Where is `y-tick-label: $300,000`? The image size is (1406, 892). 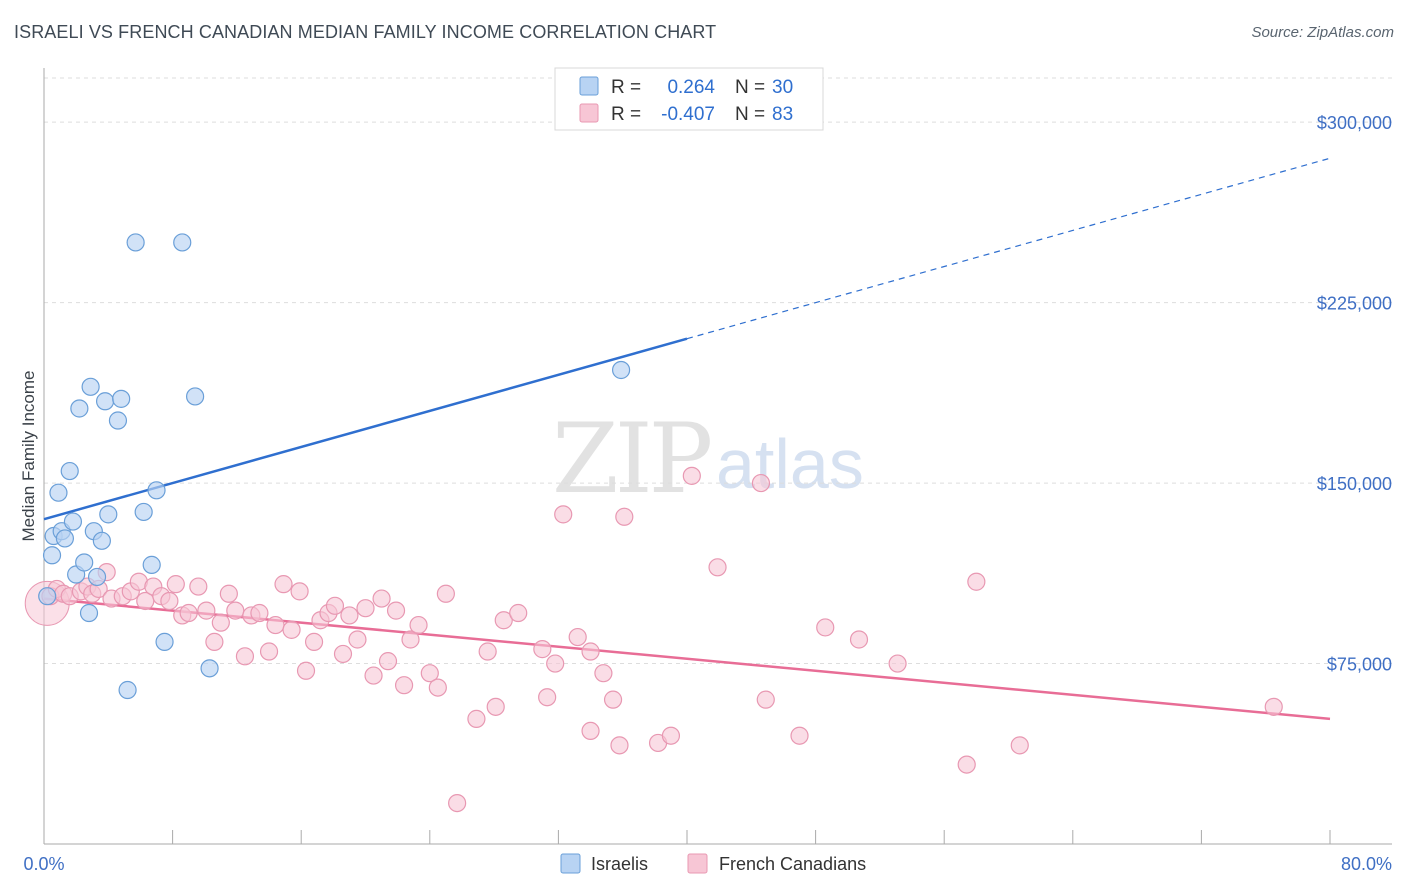 y-tick-label: $300,000 is located at coordinates (1354, 123).